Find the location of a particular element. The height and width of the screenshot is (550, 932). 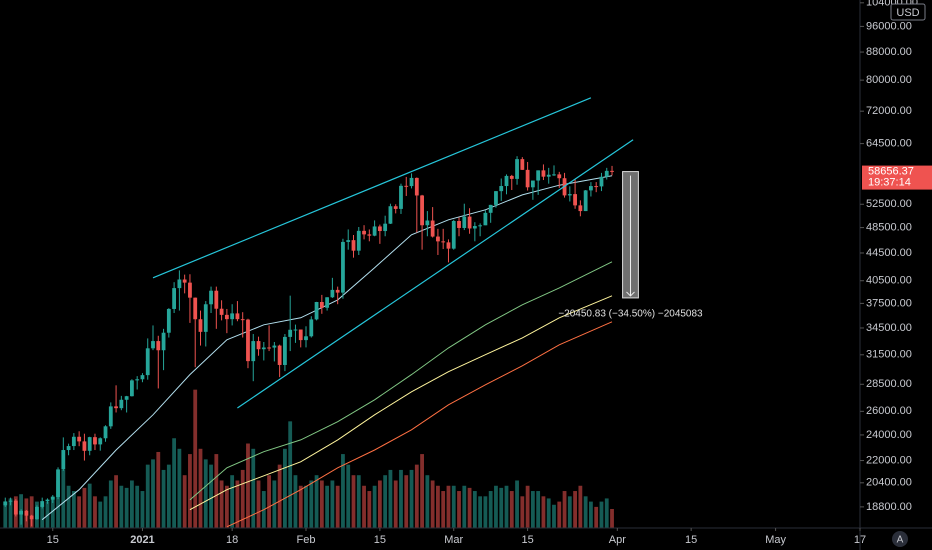

x-tick-label: 2021 is located at coordinates (142, 540).